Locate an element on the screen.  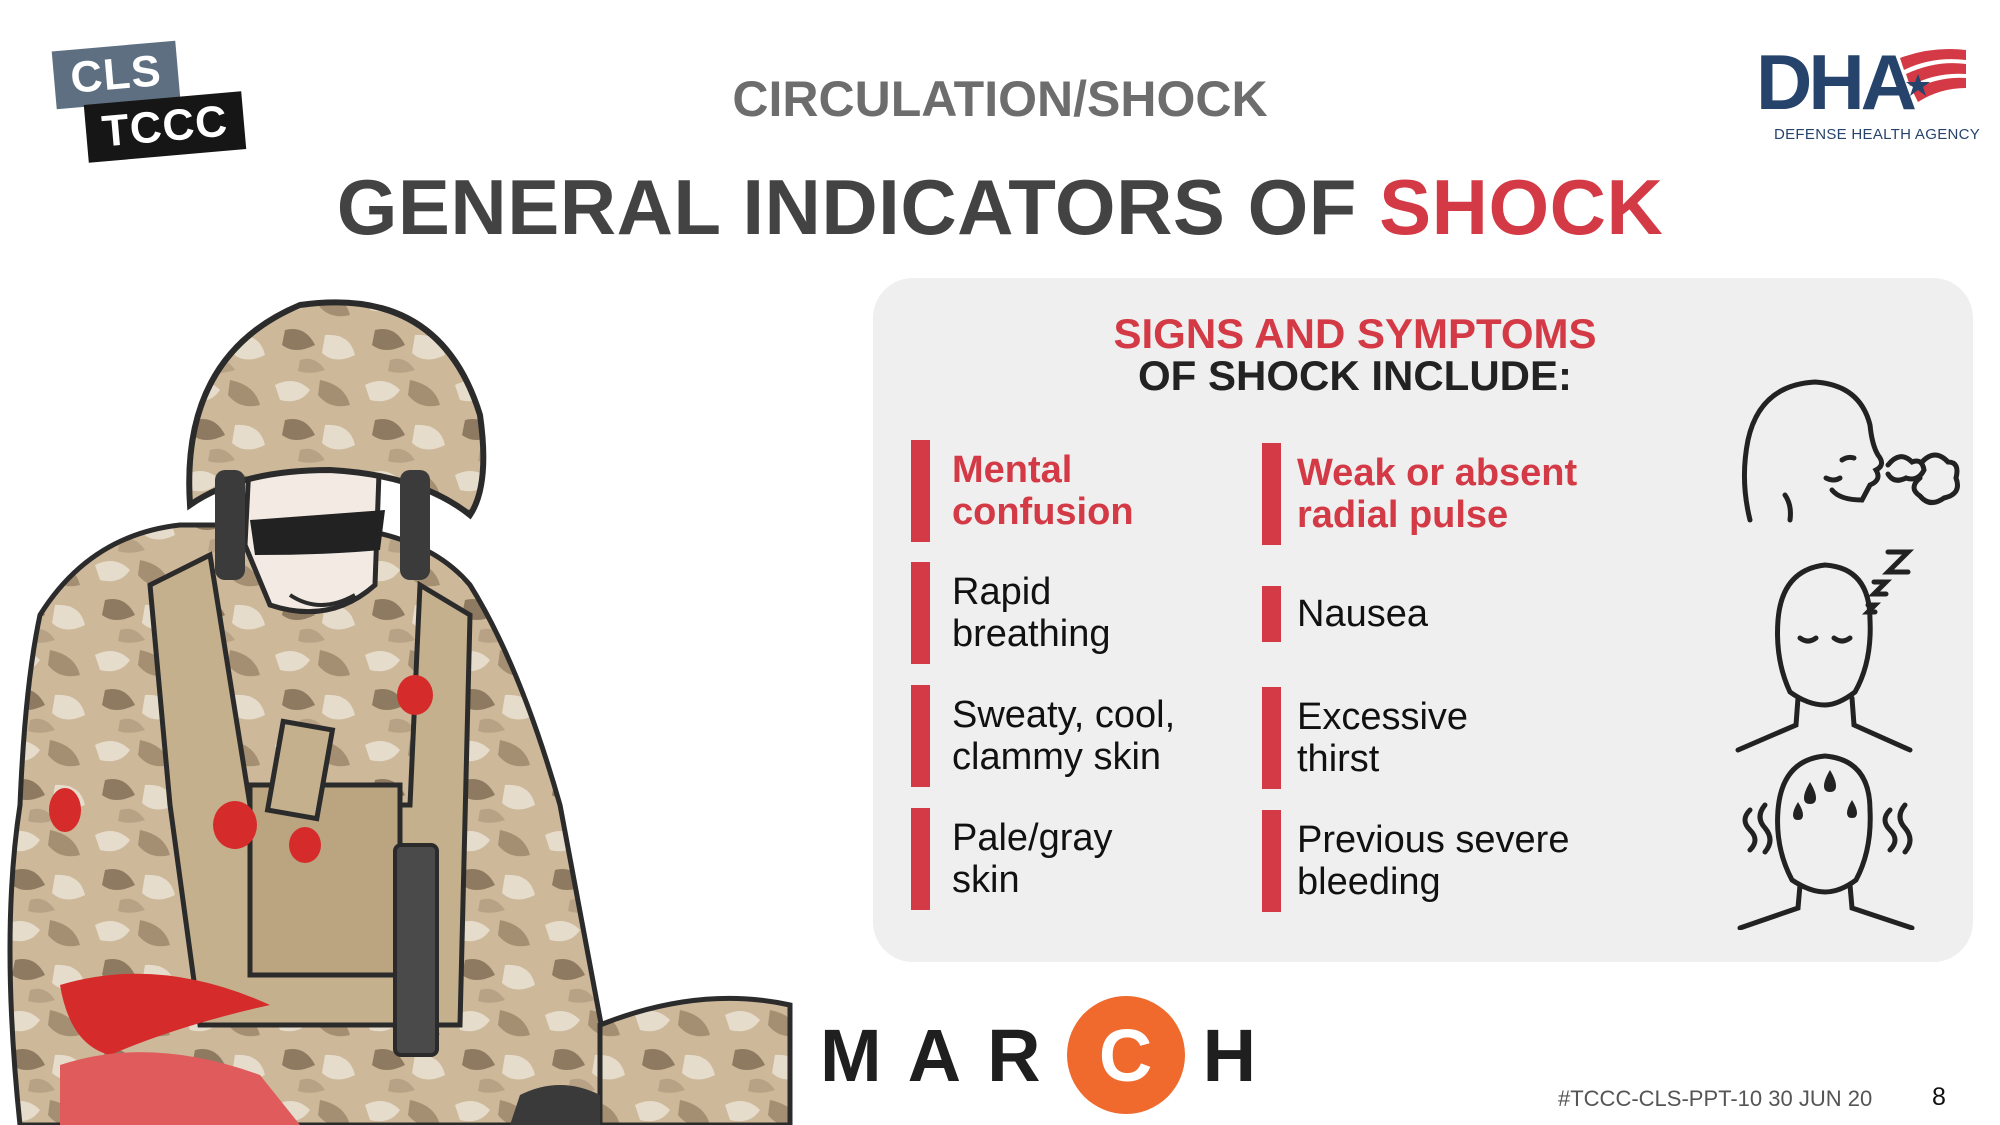
page-number: 8 is located at coordinates (1939, 1097).